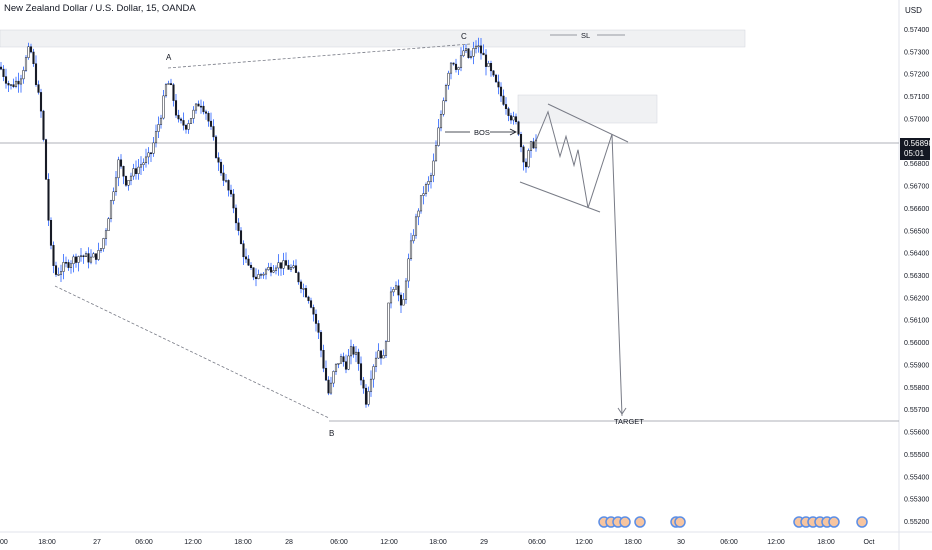 The image size is (932, 550). I want to click on currency-label: USD, so click(913, 10).